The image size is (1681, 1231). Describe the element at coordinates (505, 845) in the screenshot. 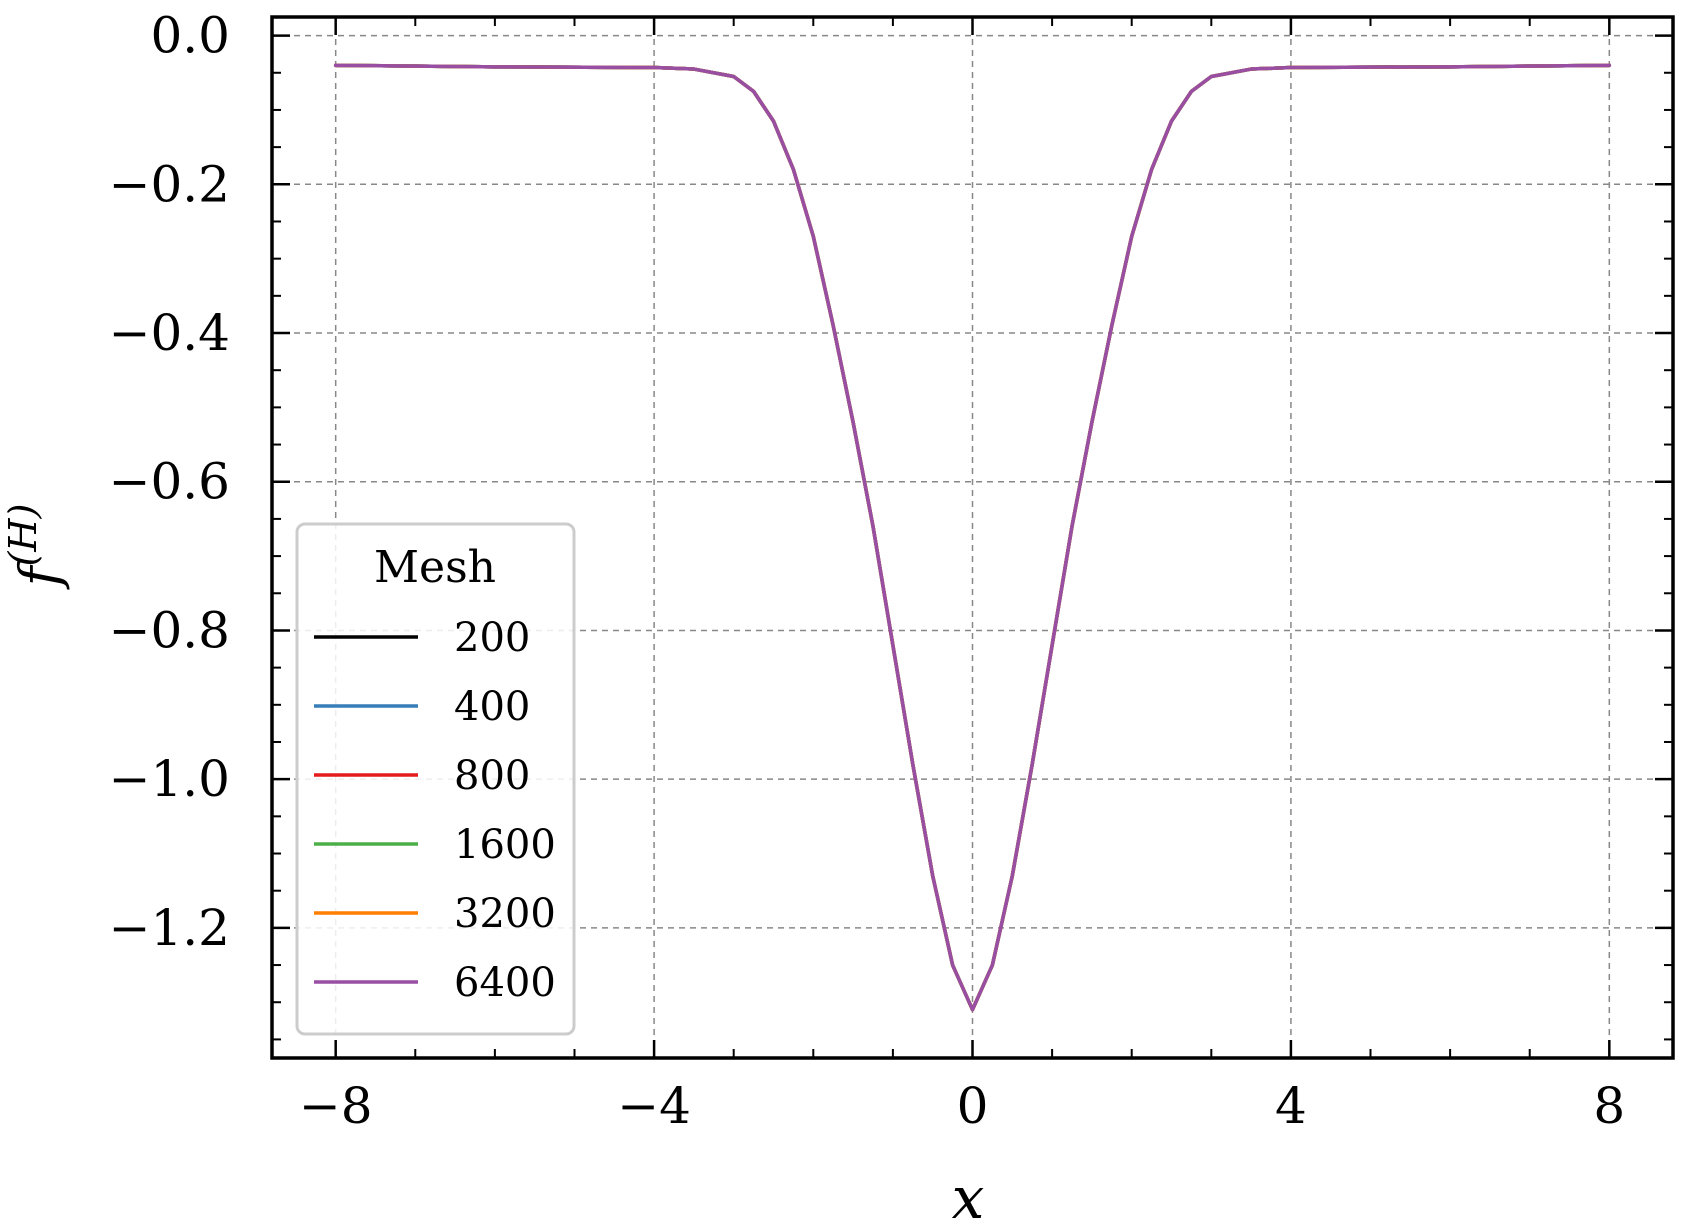

I see `legend-label-1600: 1600` at that location.